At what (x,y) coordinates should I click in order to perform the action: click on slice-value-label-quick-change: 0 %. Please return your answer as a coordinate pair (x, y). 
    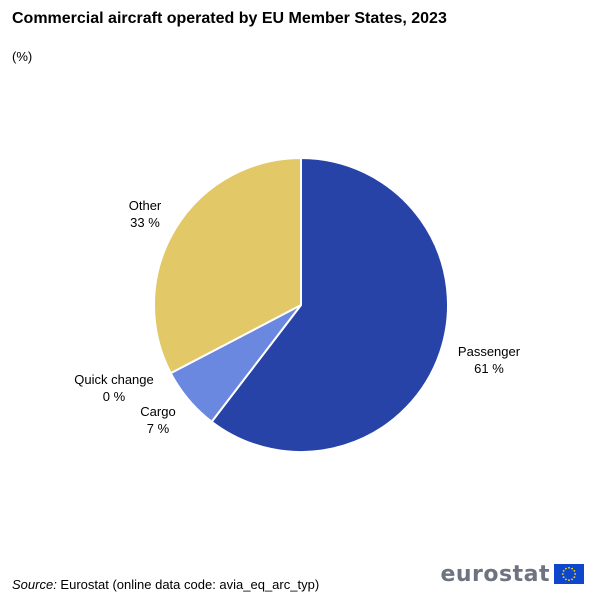
    Looking at the image, I should click on (114, 396).